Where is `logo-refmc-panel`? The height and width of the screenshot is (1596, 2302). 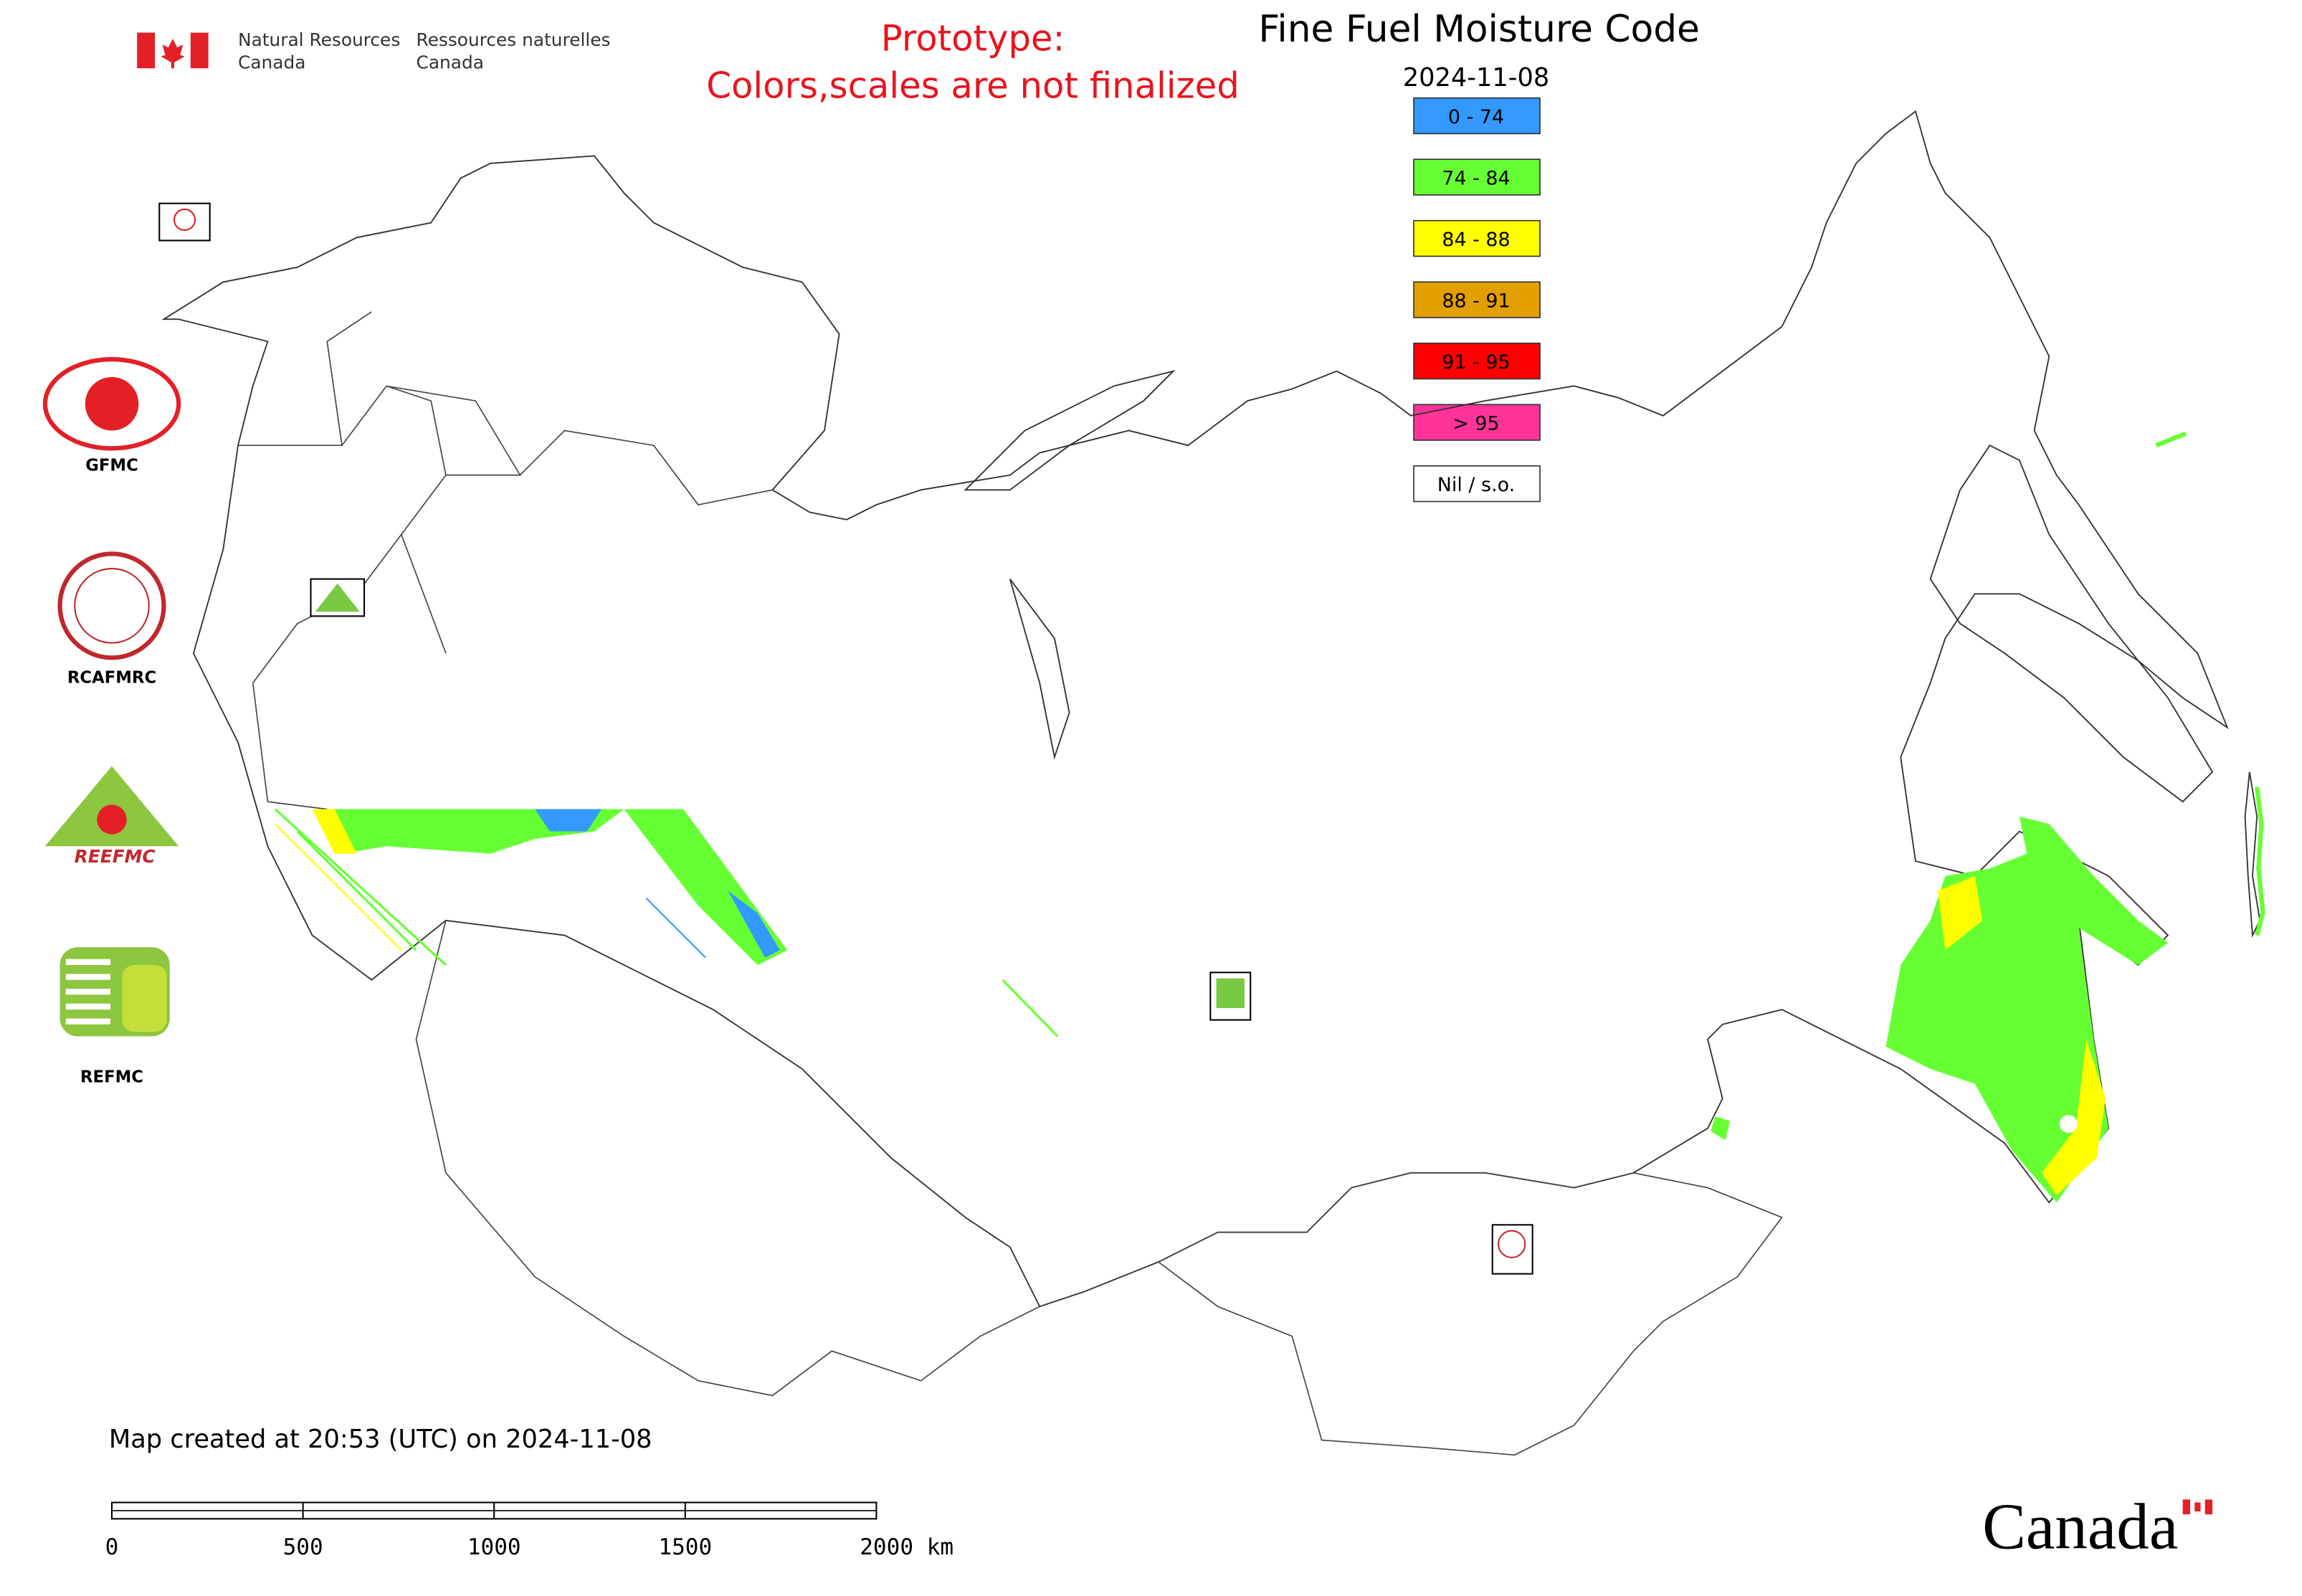
logo-refmc-panel is located at coordinates (144, 998).